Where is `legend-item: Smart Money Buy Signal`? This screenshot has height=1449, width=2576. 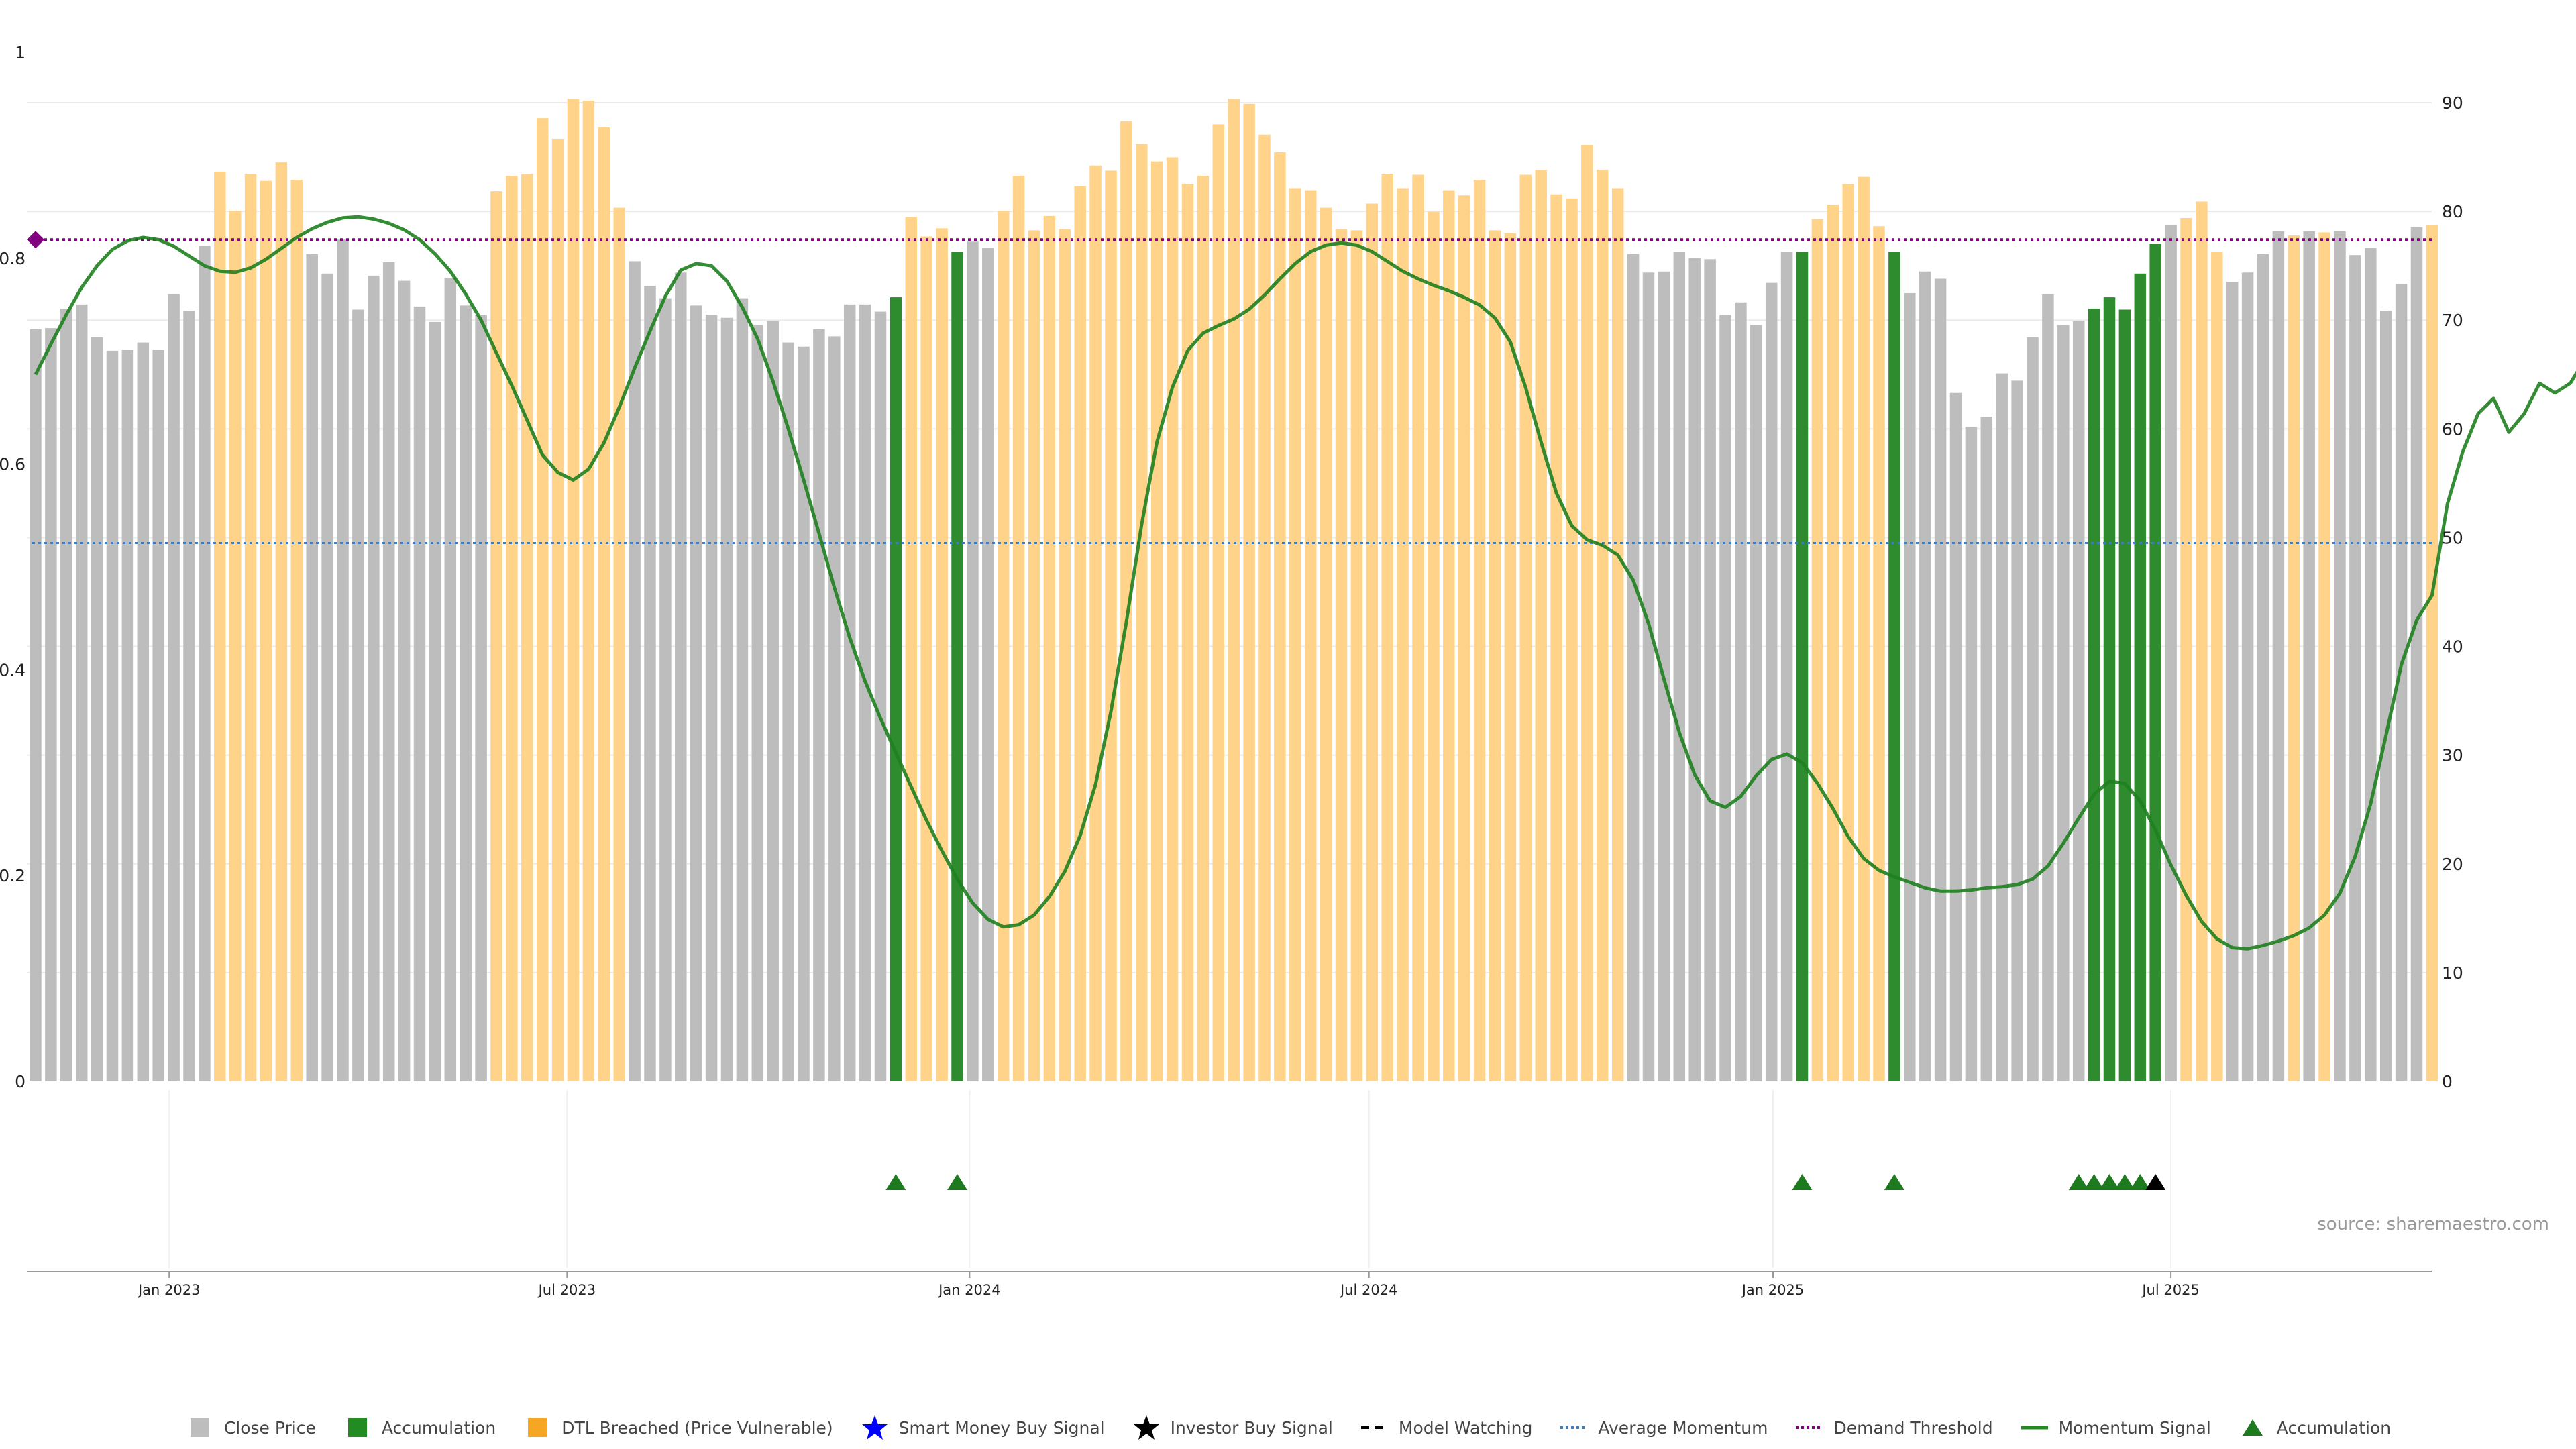
legend-item: Smart Money Buy Signal is located at coordinates (982, 1427).